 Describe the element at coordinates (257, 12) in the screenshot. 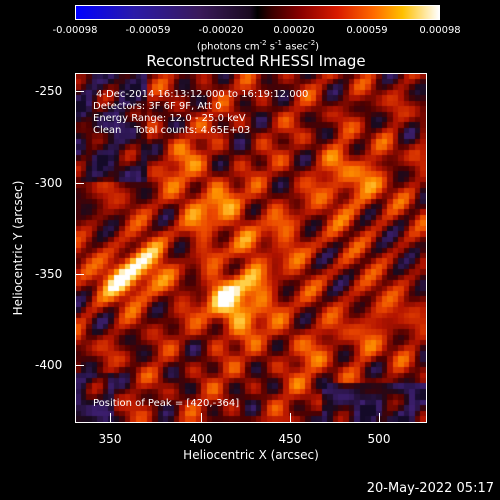

I see `colorbar` at that location.